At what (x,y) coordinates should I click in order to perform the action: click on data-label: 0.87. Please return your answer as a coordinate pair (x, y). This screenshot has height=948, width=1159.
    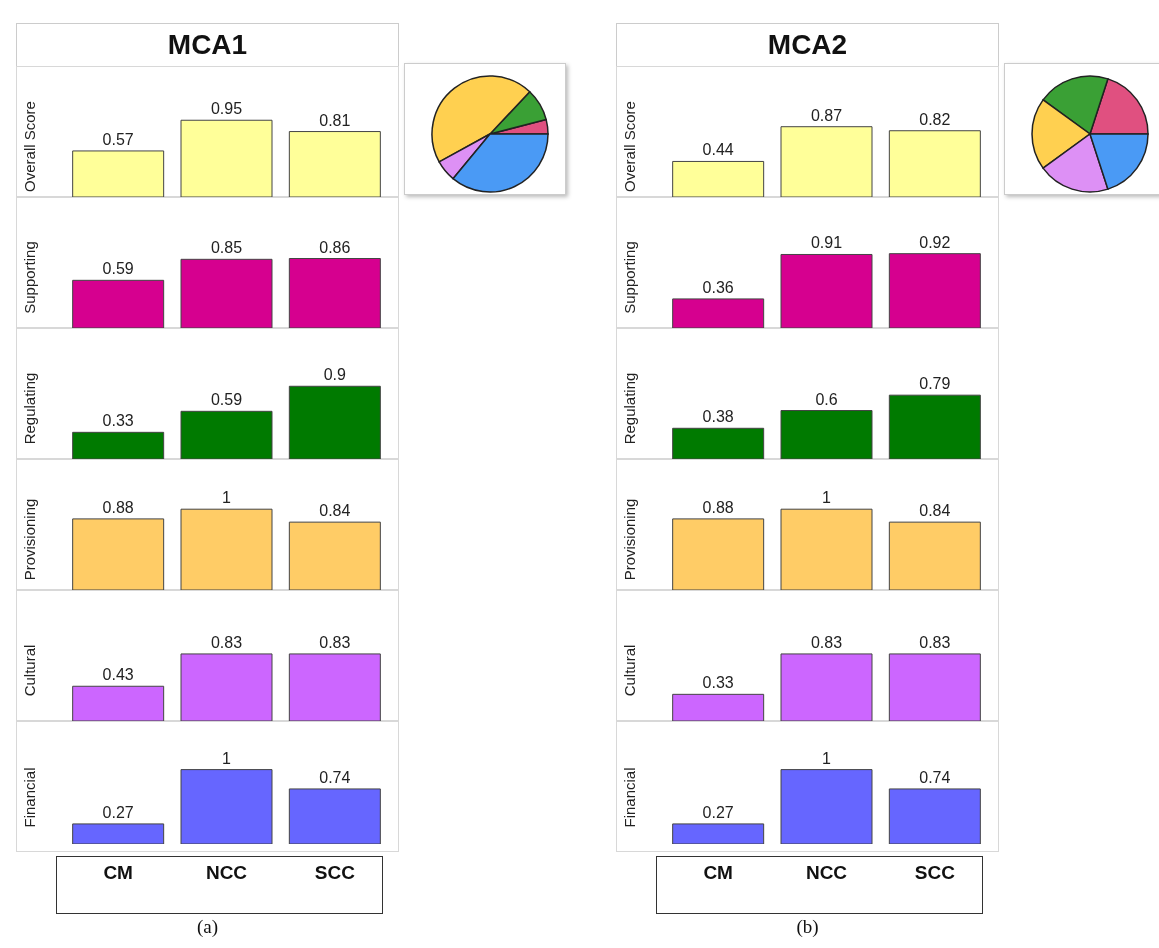
    Looking at the image, I should click on (826, 115).